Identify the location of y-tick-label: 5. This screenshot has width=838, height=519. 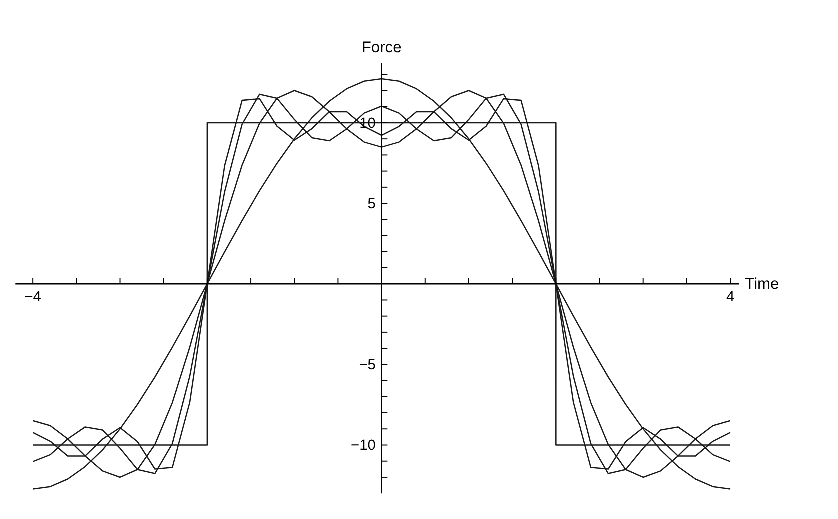
(372, 204).